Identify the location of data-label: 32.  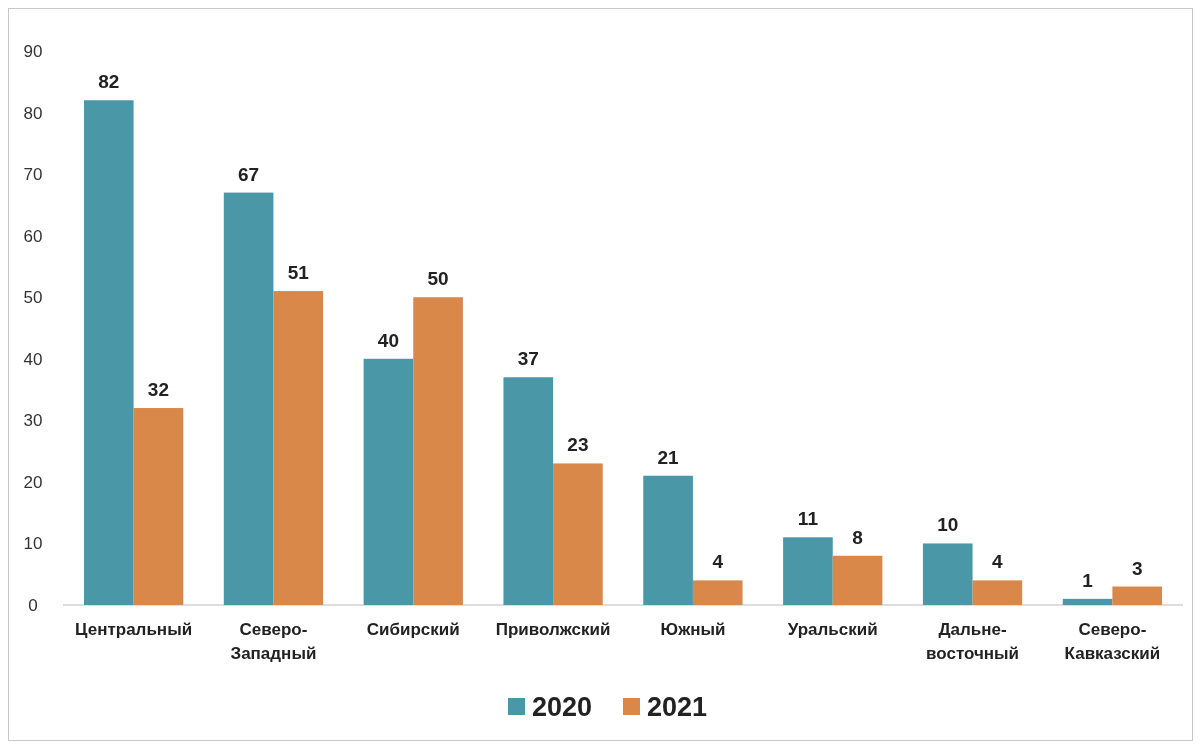
(158, 390).